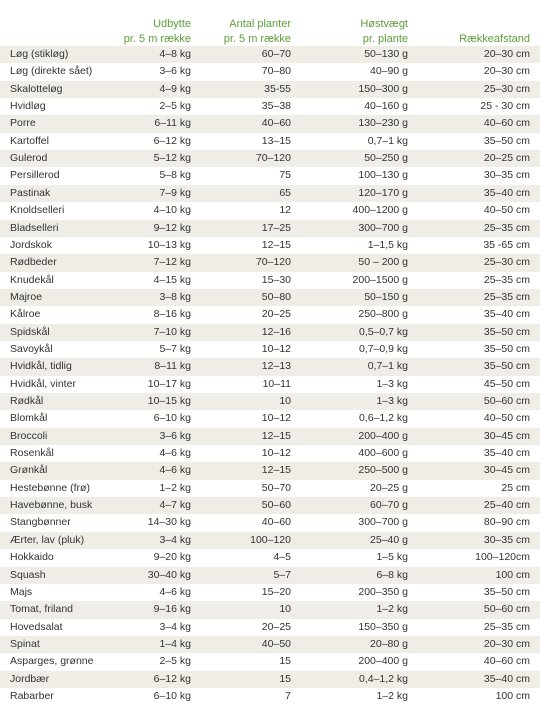  What do you see at coordinates (26, 296) in the screenshot?
I see `crop-name: Majroe` at bounding box center [26, 296].